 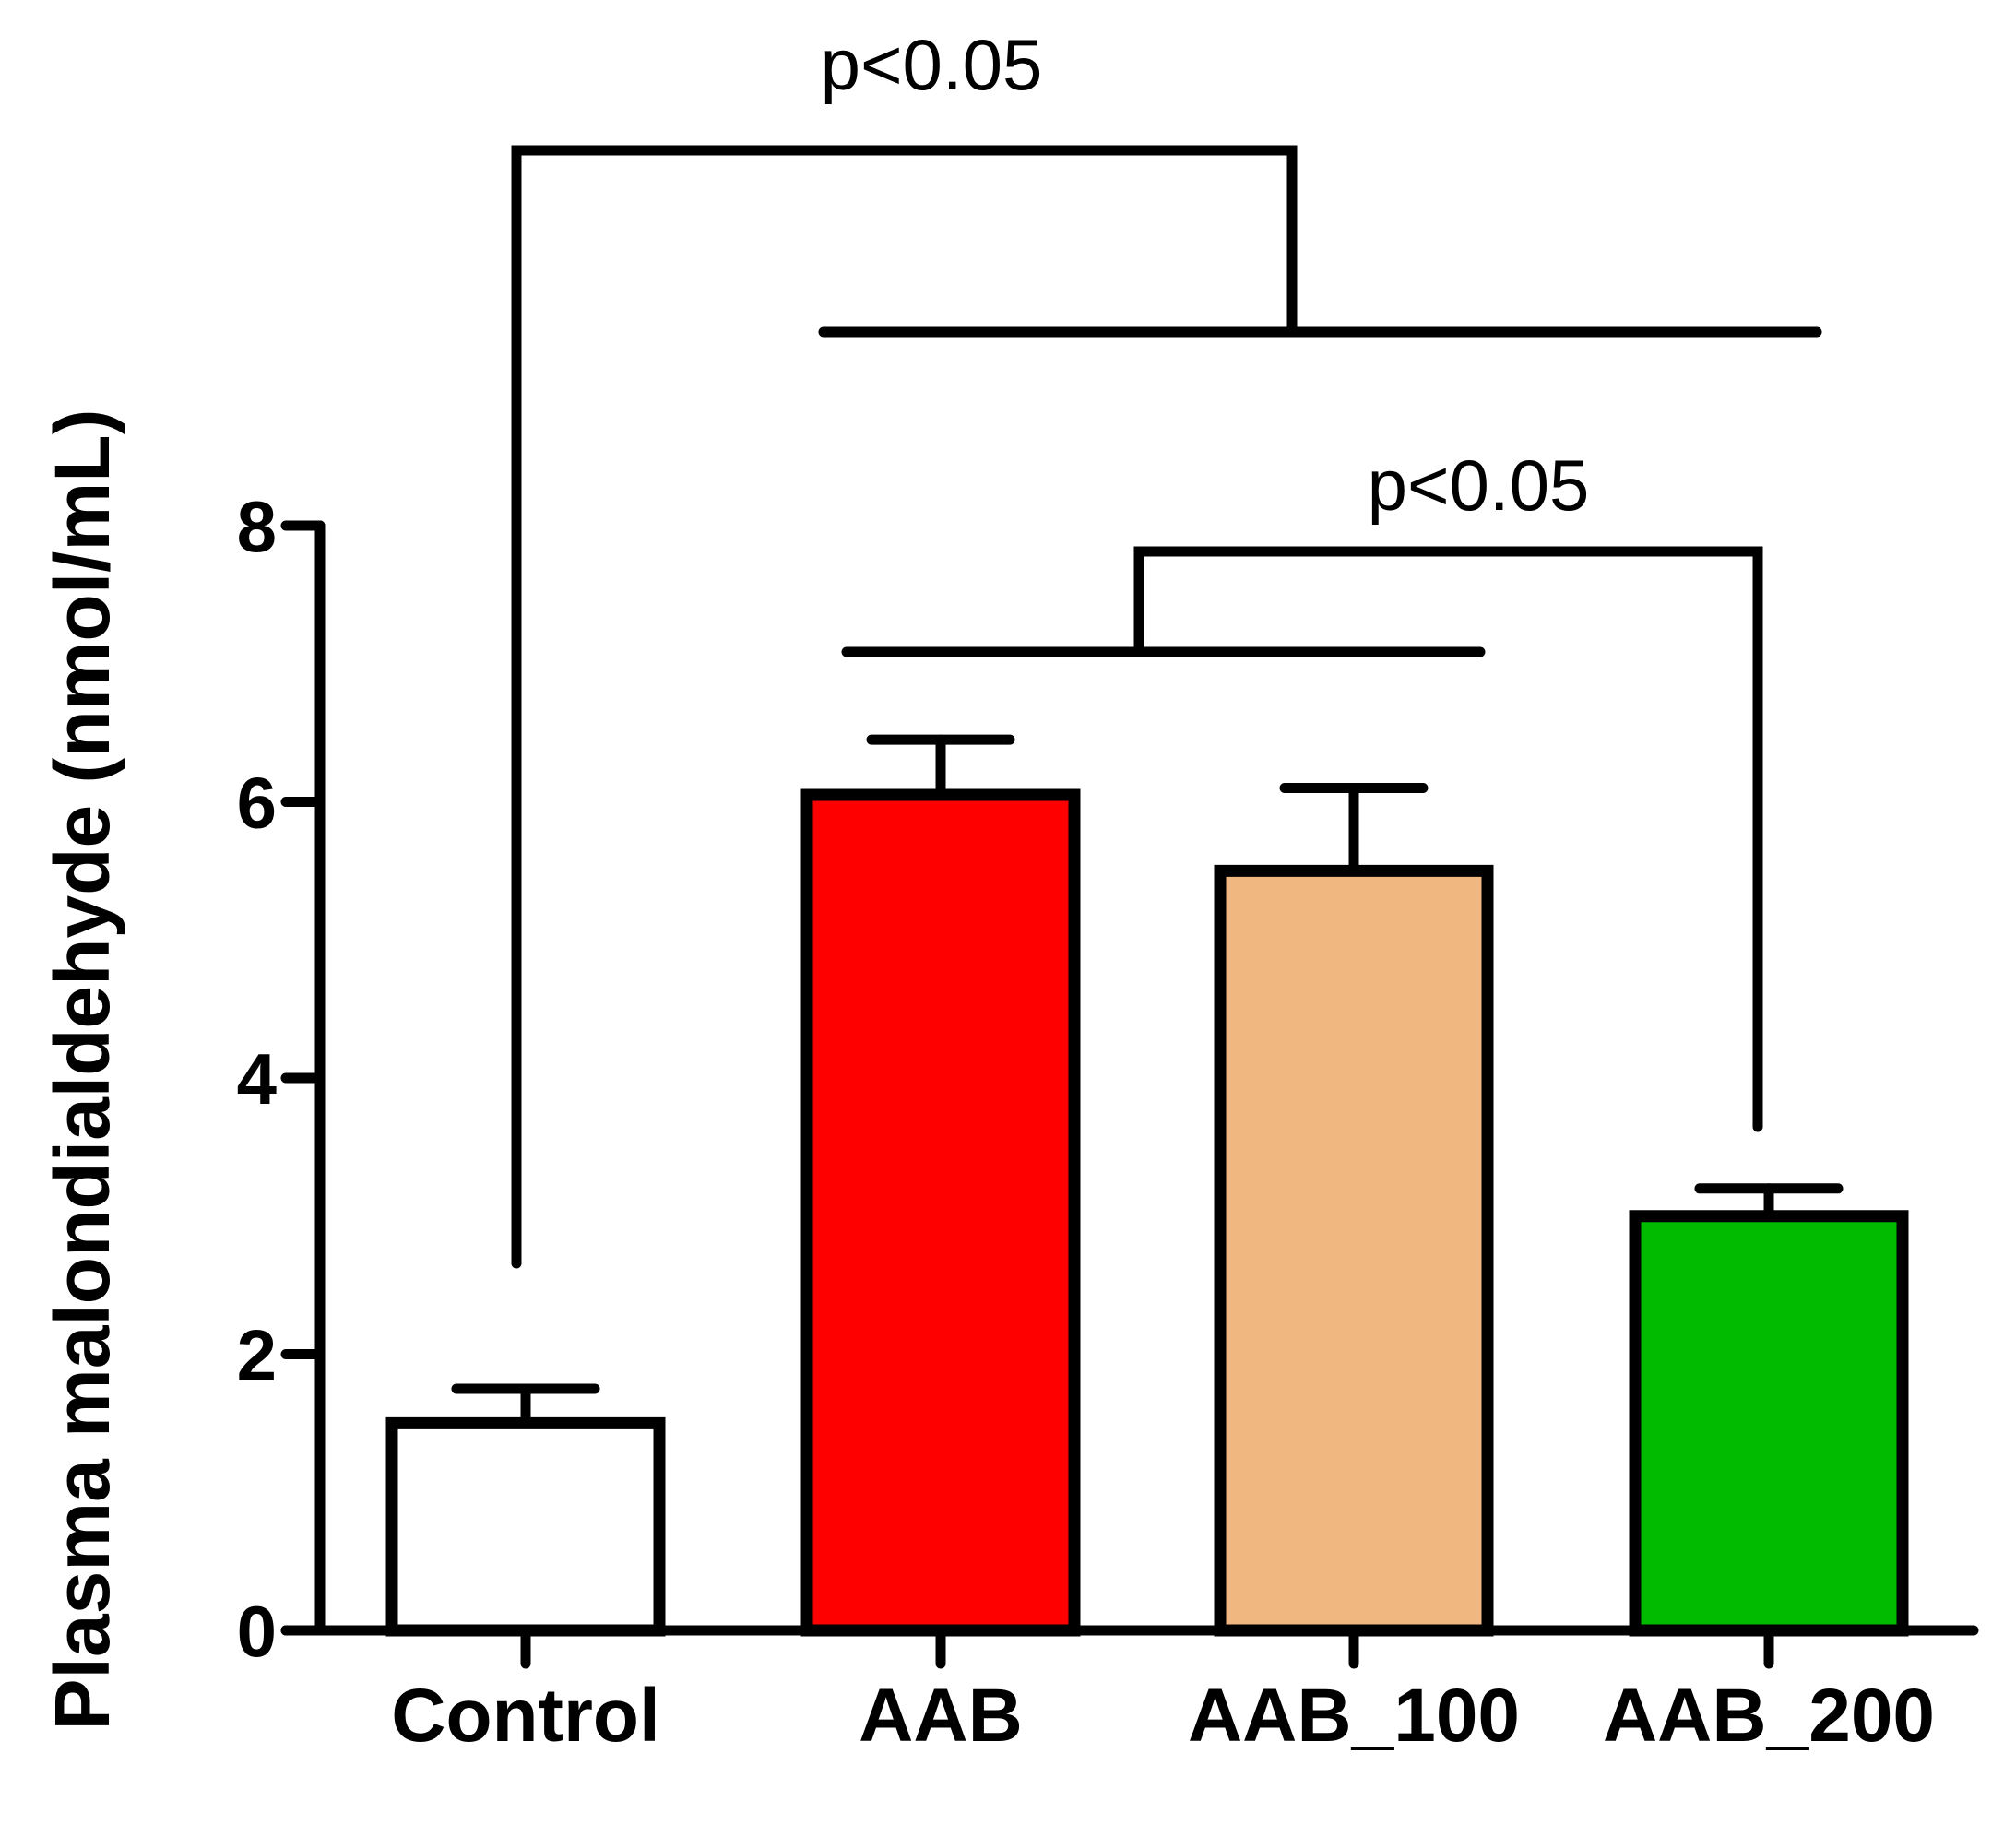 What do you see at coordinates (257, 1078) in the screenshot?
I see `y-tick-label: 4` at bounding box center [257, 1078].